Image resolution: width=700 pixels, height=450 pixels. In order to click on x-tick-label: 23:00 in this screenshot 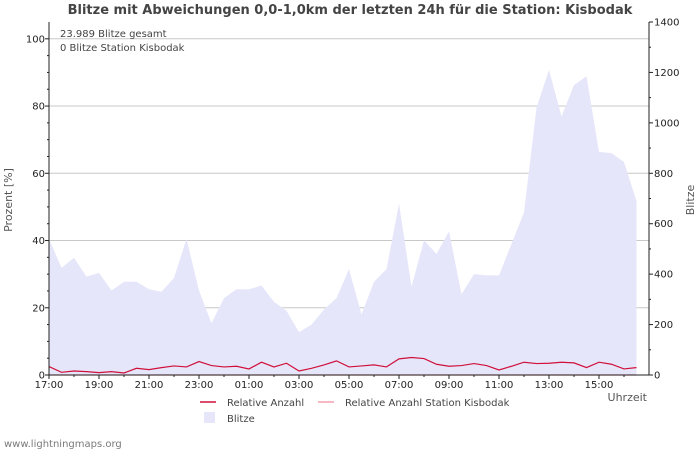, I will do `click(199, 385)`.